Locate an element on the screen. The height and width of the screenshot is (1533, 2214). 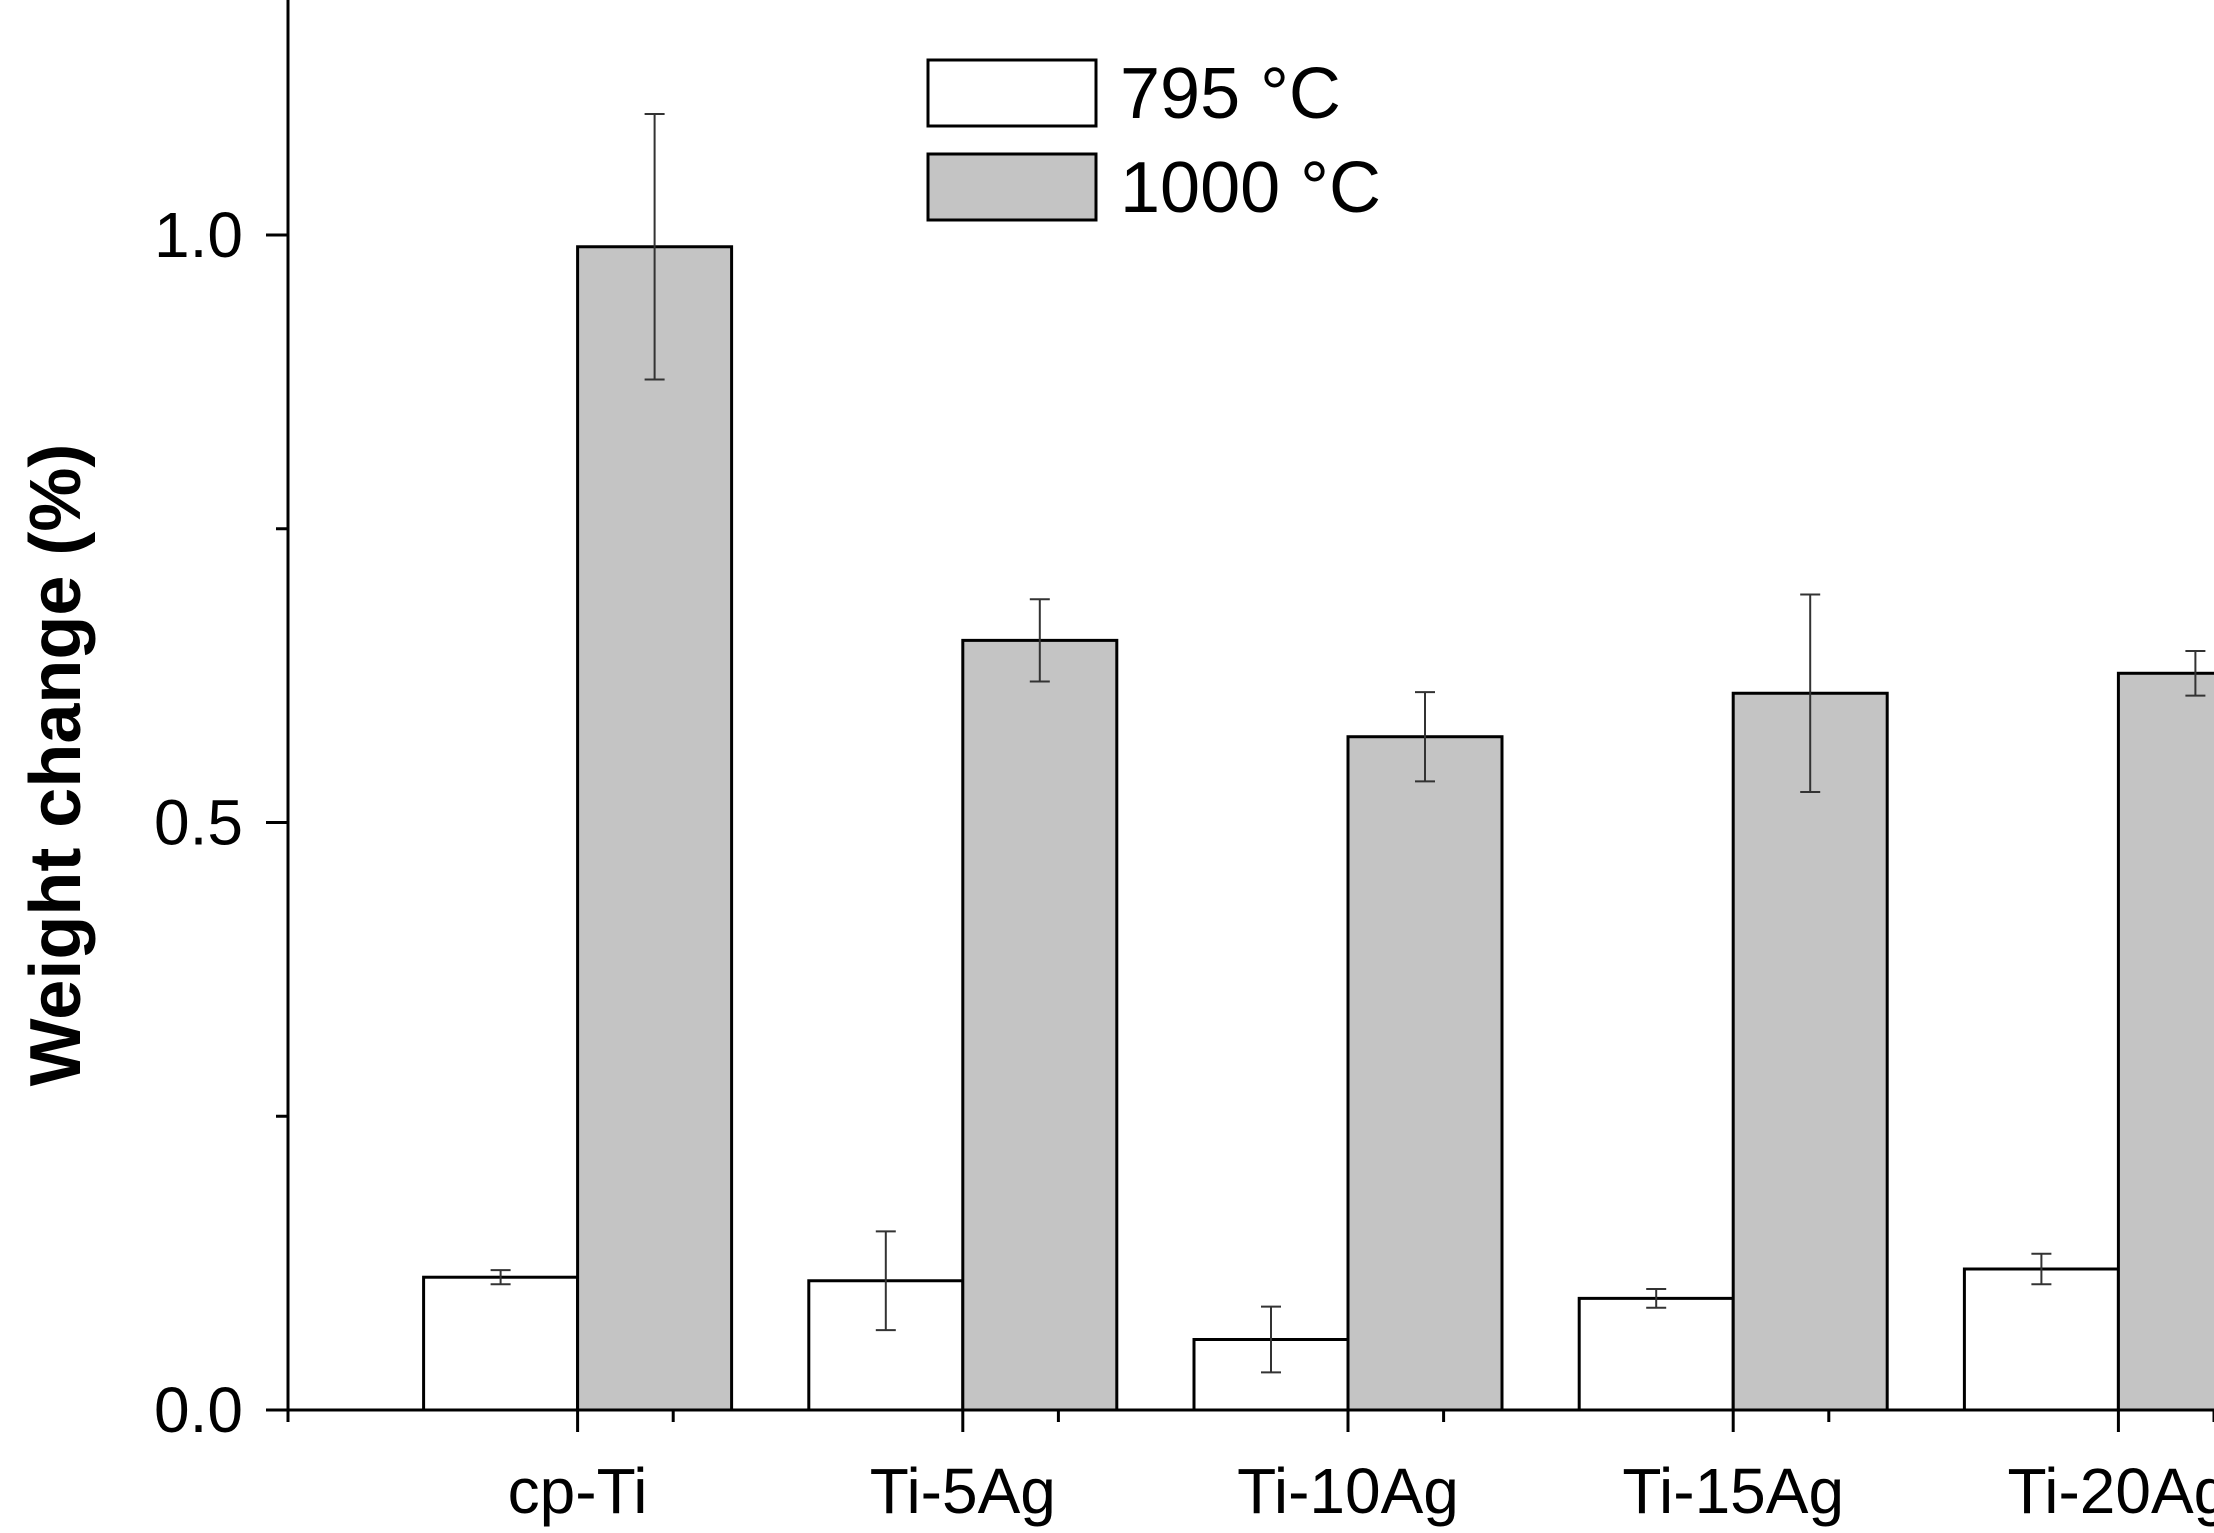
y-tick-label: 0.5 is located at coordinates (198, 823).